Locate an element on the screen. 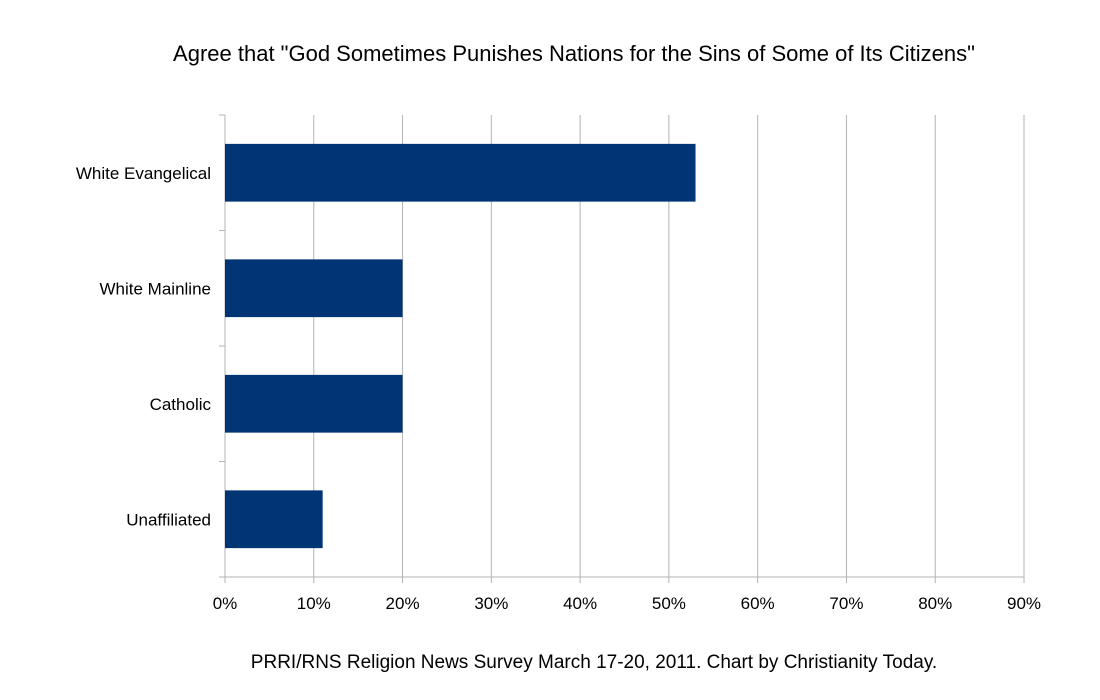  x-tick-label: 80% is located at coordinates (935, 603).